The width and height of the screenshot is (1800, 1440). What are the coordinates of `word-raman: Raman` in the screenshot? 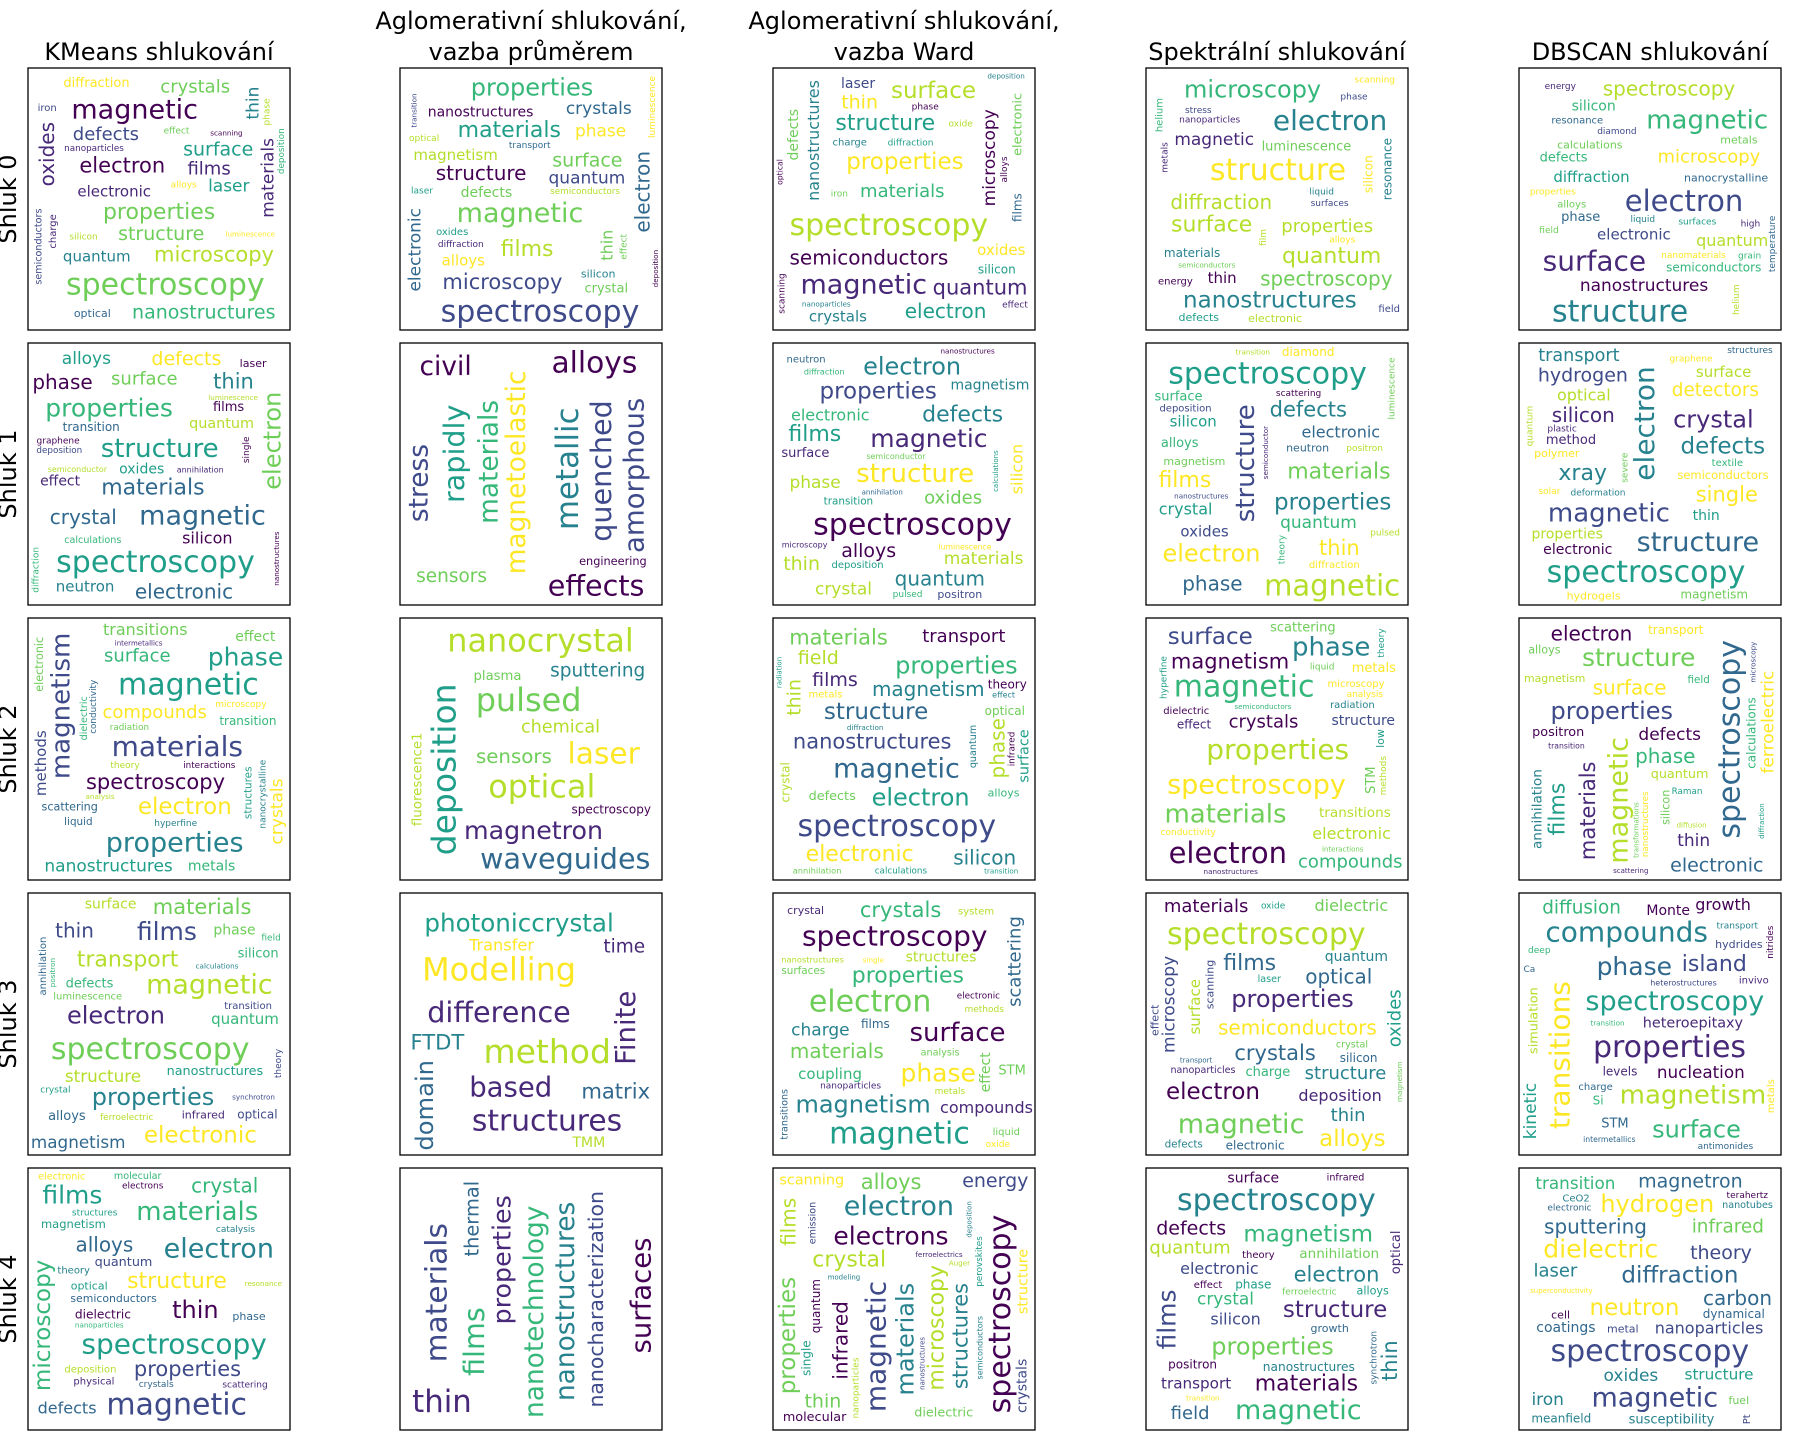 It's located at (1687, 792).